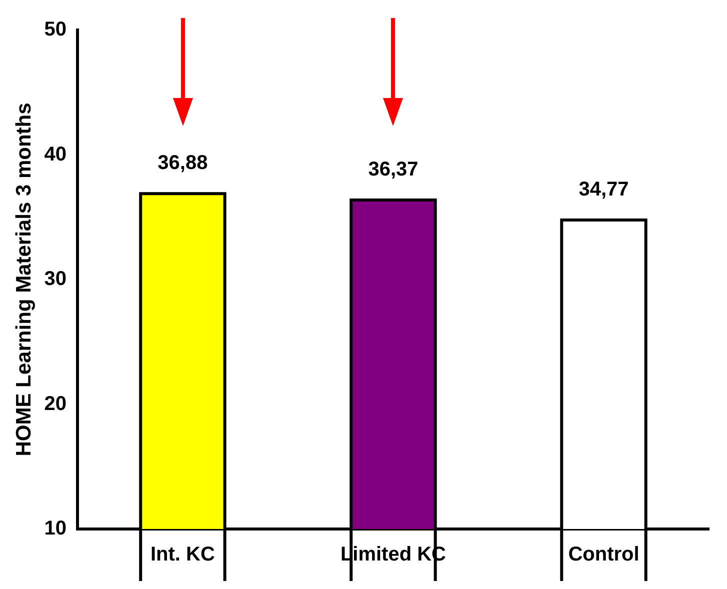 The image size is (727, 589). Describe the element at coordinates (55, 279) in the screenshot. I see `y-tick-label: 30` at that location.